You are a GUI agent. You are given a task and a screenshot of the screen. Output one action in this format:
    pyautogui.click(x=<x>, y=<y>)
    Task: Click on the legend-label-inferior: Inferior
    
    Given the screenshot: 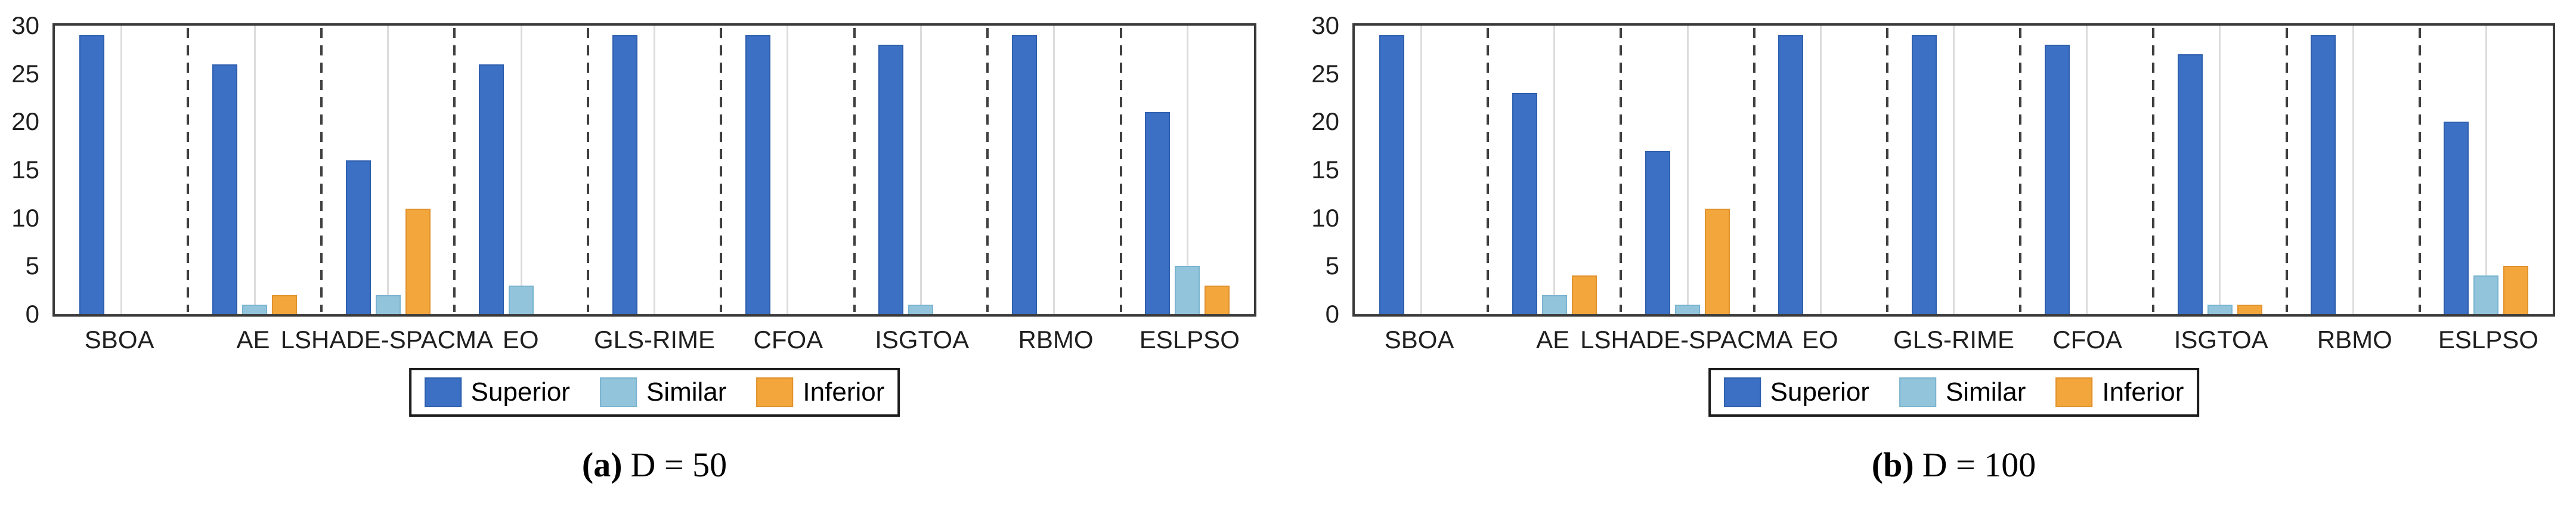 What is the action you would take?
    pyautogui.click(x=2143, y=392)
    